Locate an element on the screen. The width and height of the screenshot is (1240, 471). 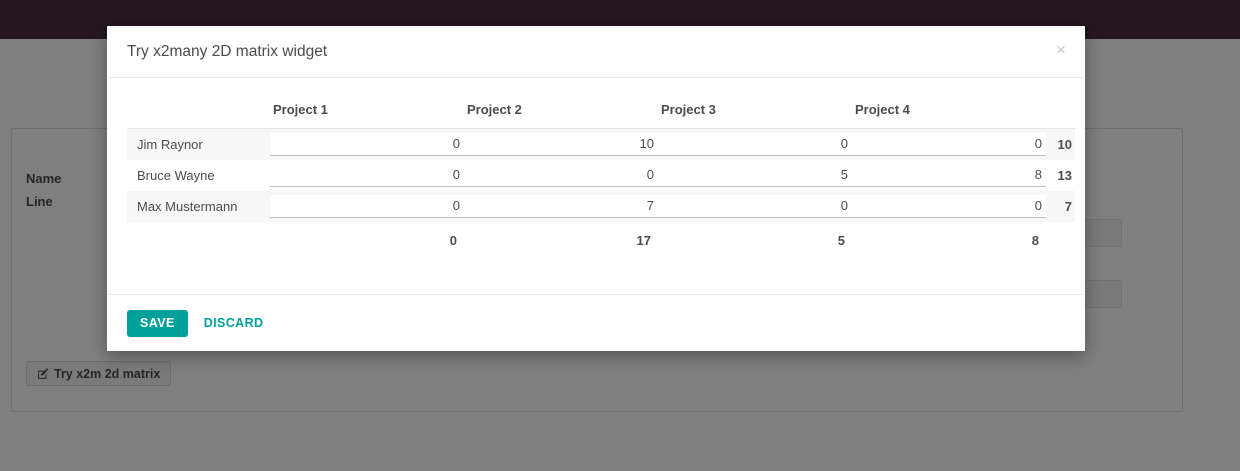
matrix-column-header-4: Project 4 is located at coordinates (949, 112).